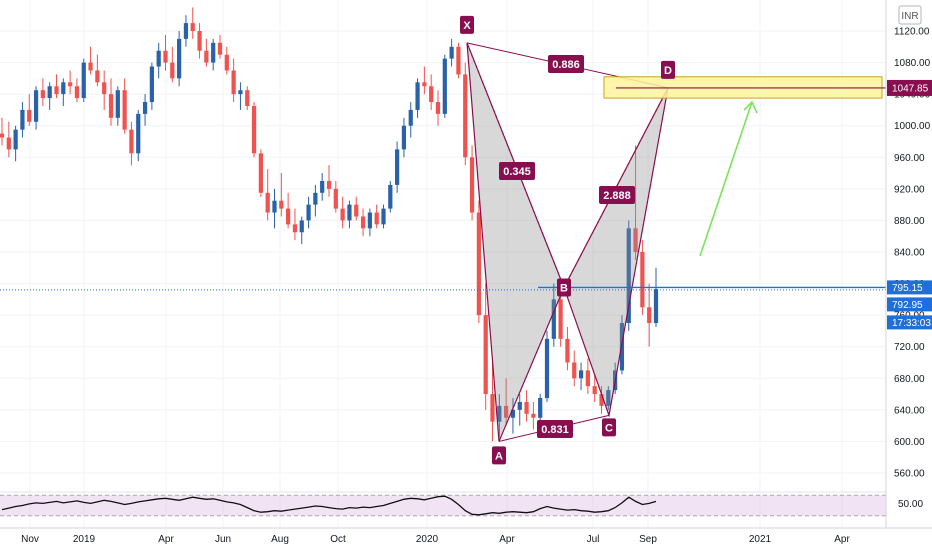 The image size is (932, 550). I want to click on price-tick-label: 840.00, so click(909, 253).